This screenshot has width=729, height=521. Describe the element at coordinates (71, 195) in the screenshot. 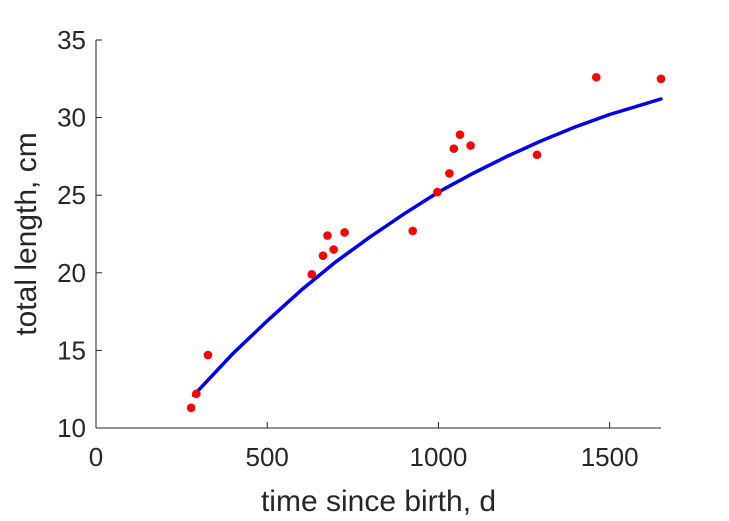

I see `y-tick-label: 25` at that location.